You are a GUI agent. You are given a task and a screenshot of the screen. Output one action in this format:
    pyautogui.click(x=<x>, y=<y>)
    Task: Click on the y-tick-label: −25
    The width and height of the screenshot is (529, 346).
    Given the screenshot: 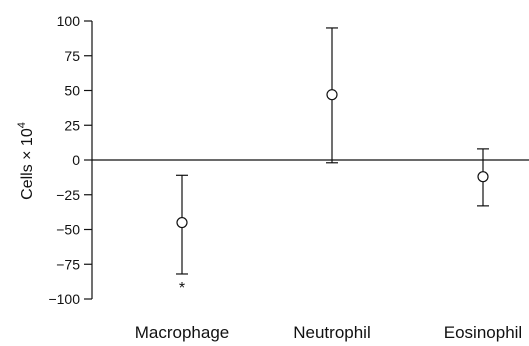 What is the action you would take?
    pyautogui.click(x=68, y=195)
    